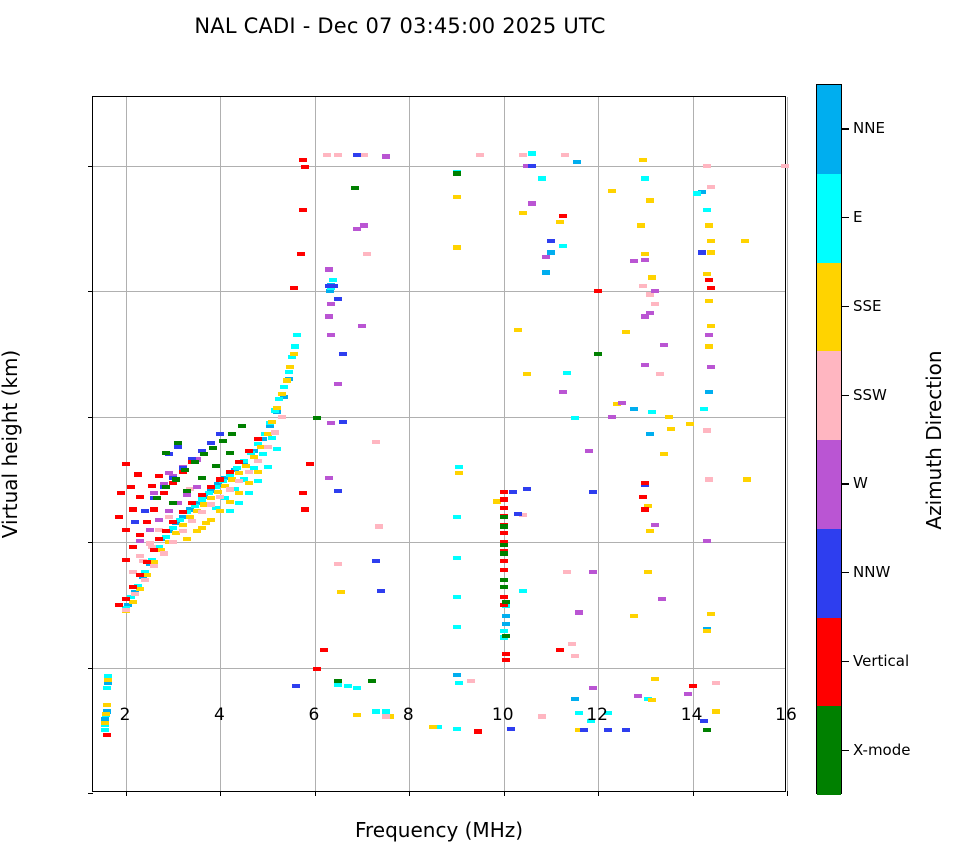 The height and width of the screenshot is (857, 958). What do you see at coordinates (829, 439) in the screenshot?
I see `colorbar` at bounding box center [829, 439].